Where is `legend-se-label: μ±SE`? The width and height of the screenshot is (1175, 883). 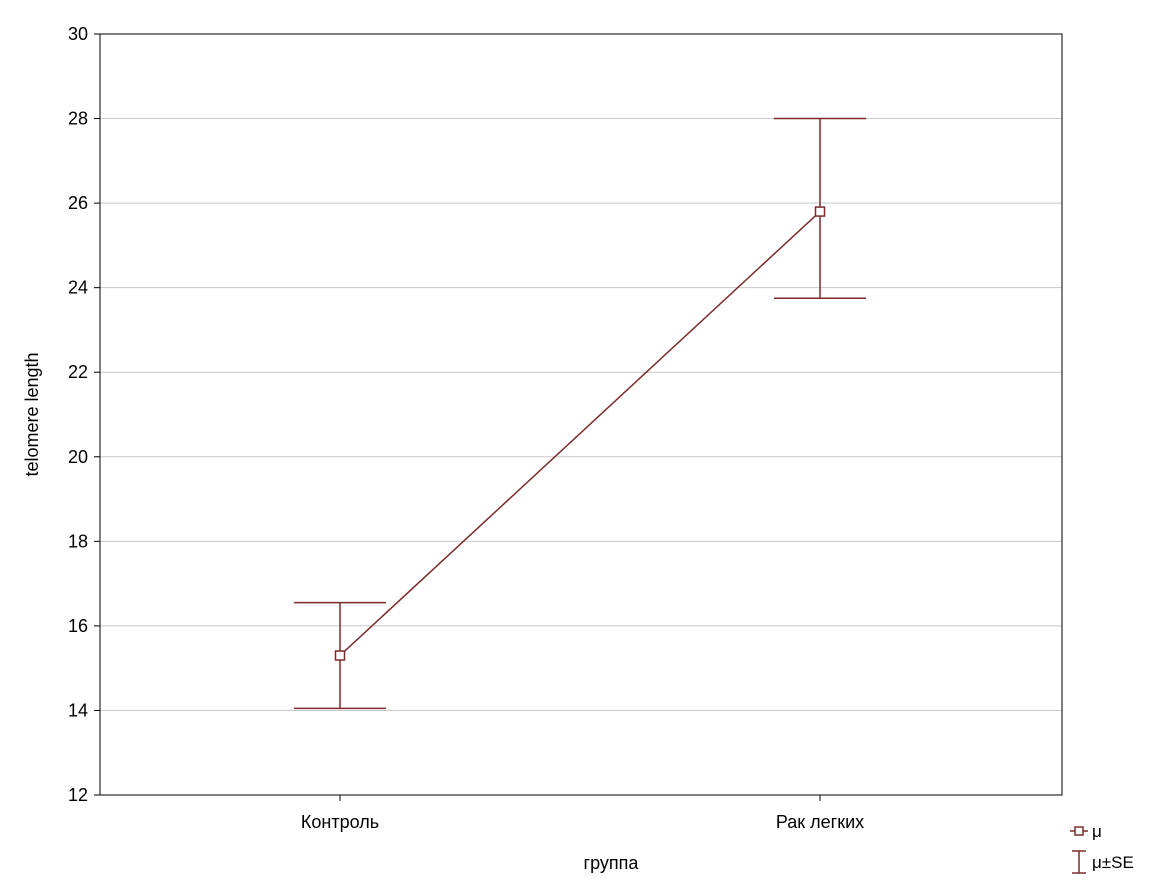 legend-se-label: μ±SE is located at coordinates (1113, 862).